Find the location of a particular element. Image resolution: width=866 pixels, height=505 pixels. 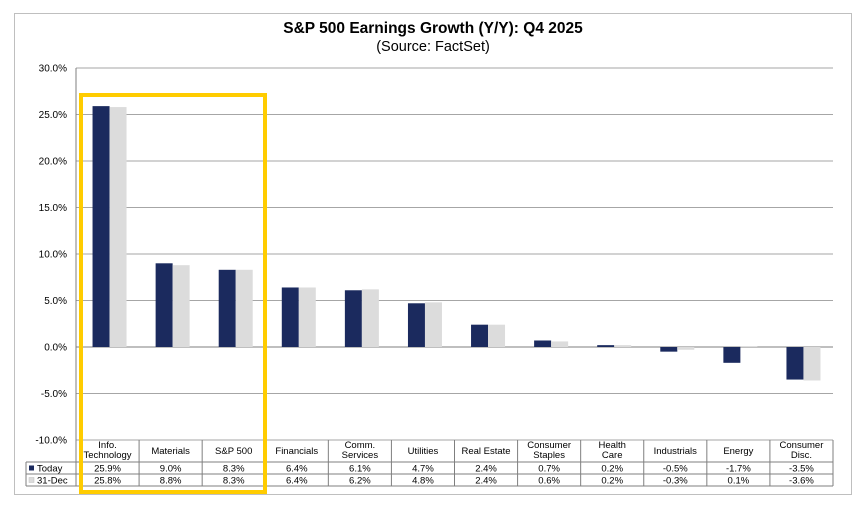

data-label: -1.7% is located at coordinates (738, 469).